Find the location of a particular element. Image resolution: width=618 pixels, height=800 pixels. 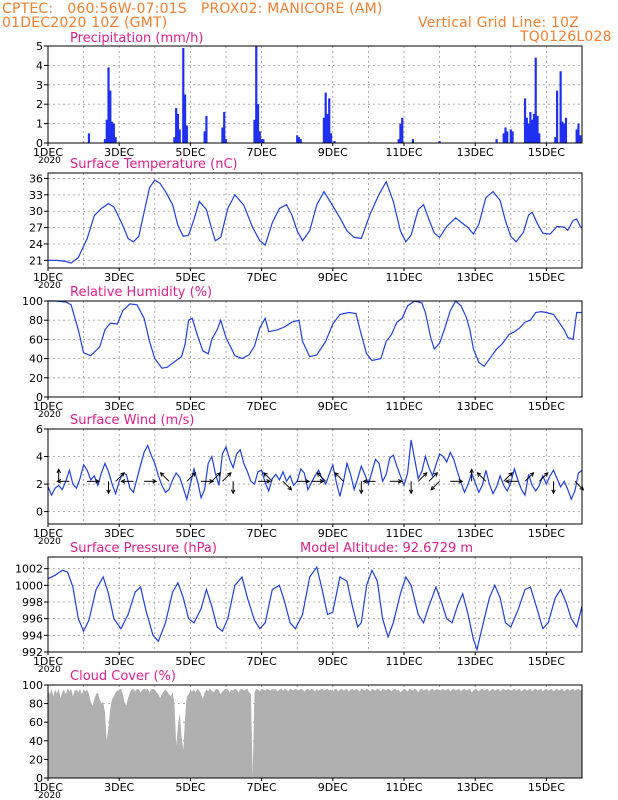

wind-ytick-label: 6 is located at coordinates (39, 429).